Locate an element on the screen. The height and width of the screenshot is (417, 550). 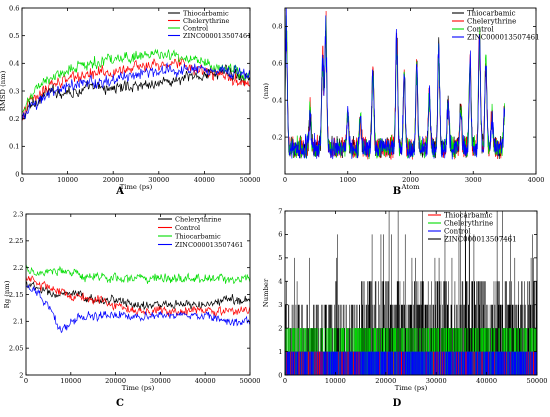
y-tick-label: 6 is located at coordinates (280, 235).